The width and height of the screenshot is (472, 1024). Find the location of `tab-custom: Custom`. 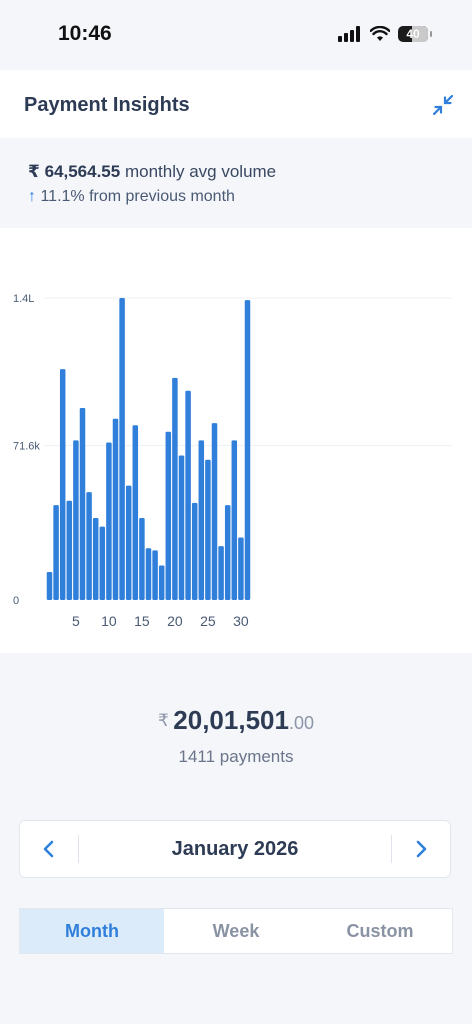

tab-custom: Custom is located at coordinates (380, 930).